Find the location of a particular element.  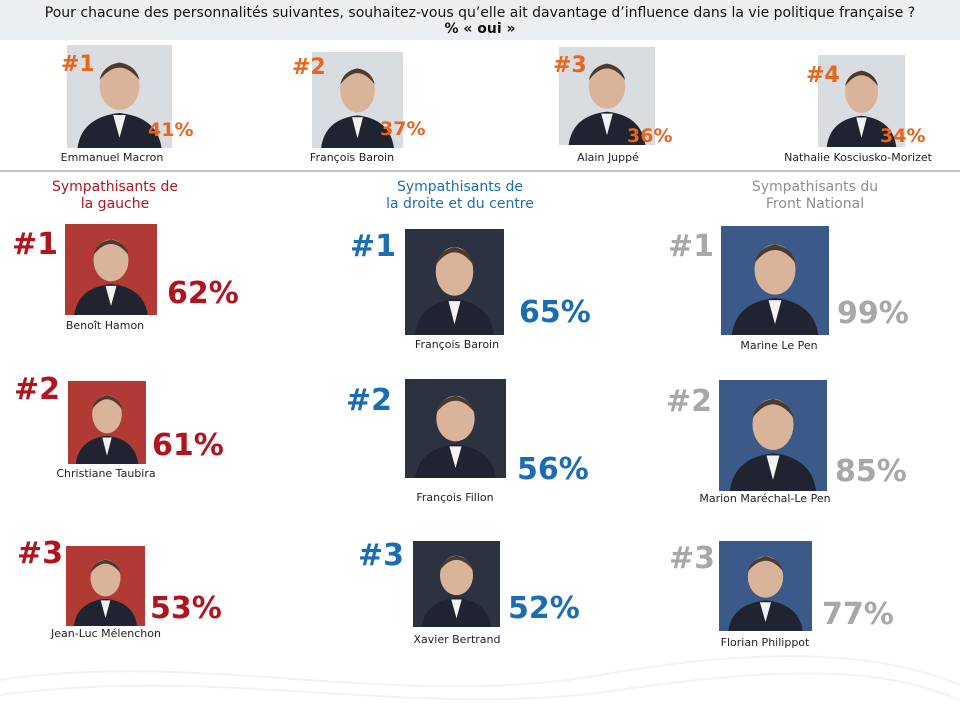

photo-alain-juppe is located at coordinates (607, 96).